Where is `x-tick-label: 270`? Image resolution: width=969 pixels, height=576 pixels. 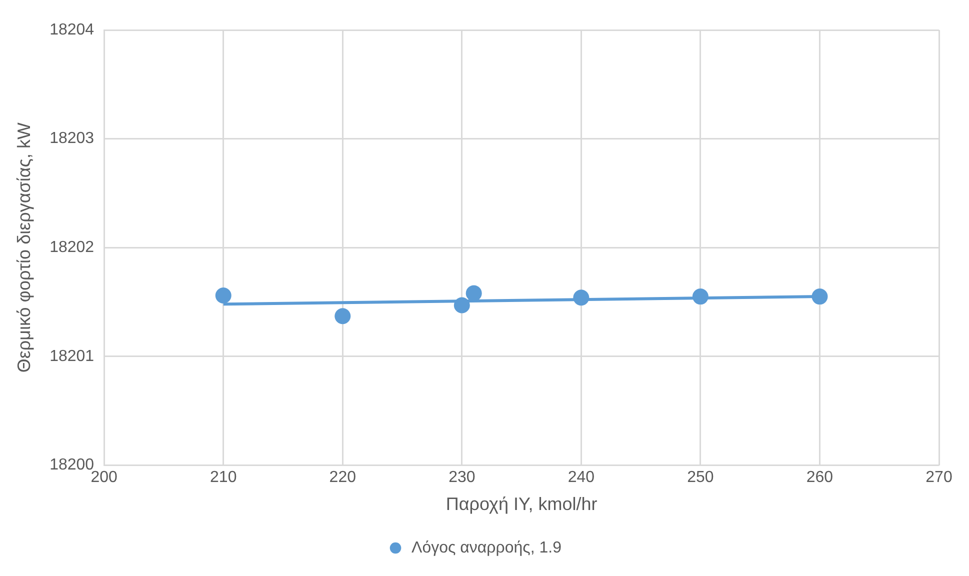
x-tick-label: 270 is located at coordinates (939, 477).